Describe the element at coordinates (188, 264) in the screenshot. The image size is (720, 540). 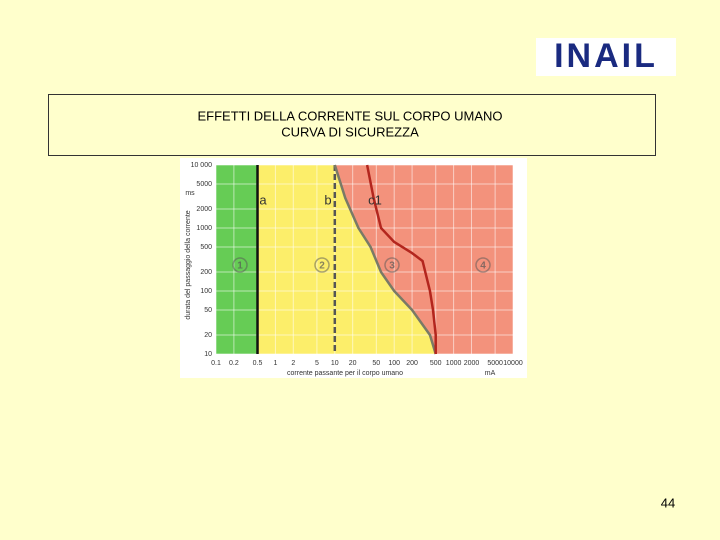
I see `y-axis-title: durata del passaggio della corrente` at that location.